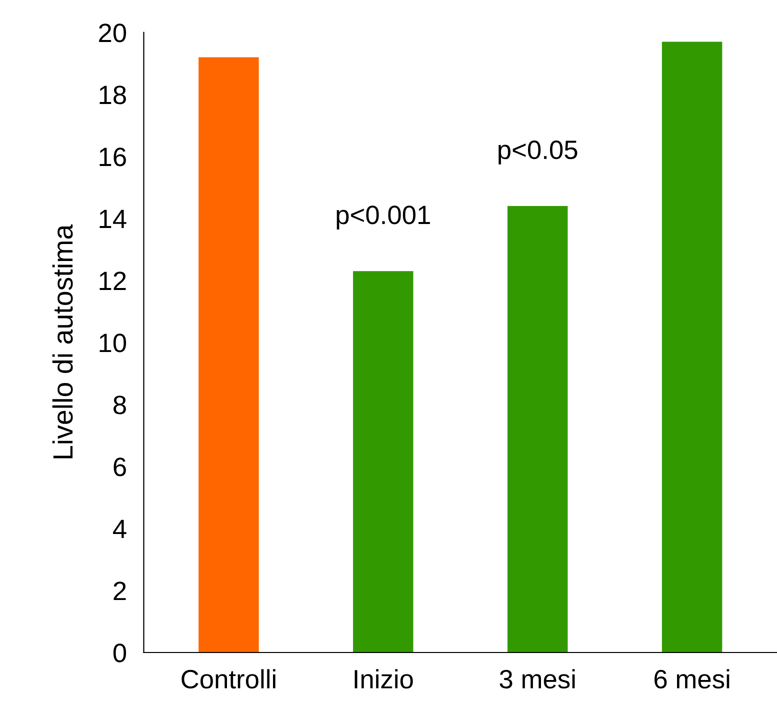 Image resolution: width=777 pixels, height=721 pixels. I want to click on y-tick-label: 4, so click(119, 529).